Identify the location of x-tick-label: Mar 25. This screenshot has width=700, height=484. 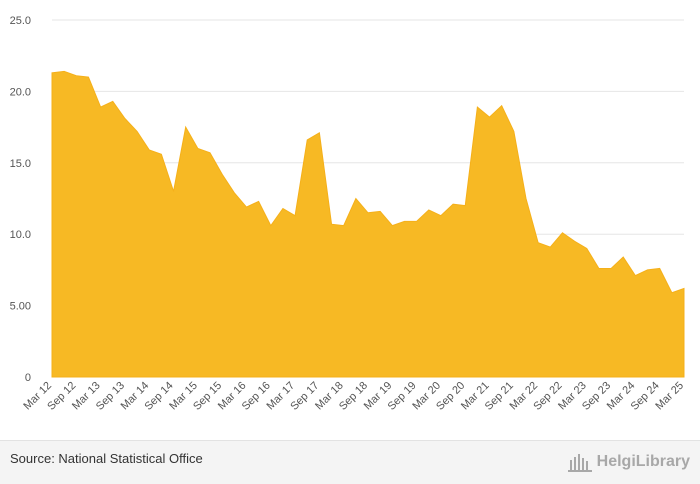
(669, 396).